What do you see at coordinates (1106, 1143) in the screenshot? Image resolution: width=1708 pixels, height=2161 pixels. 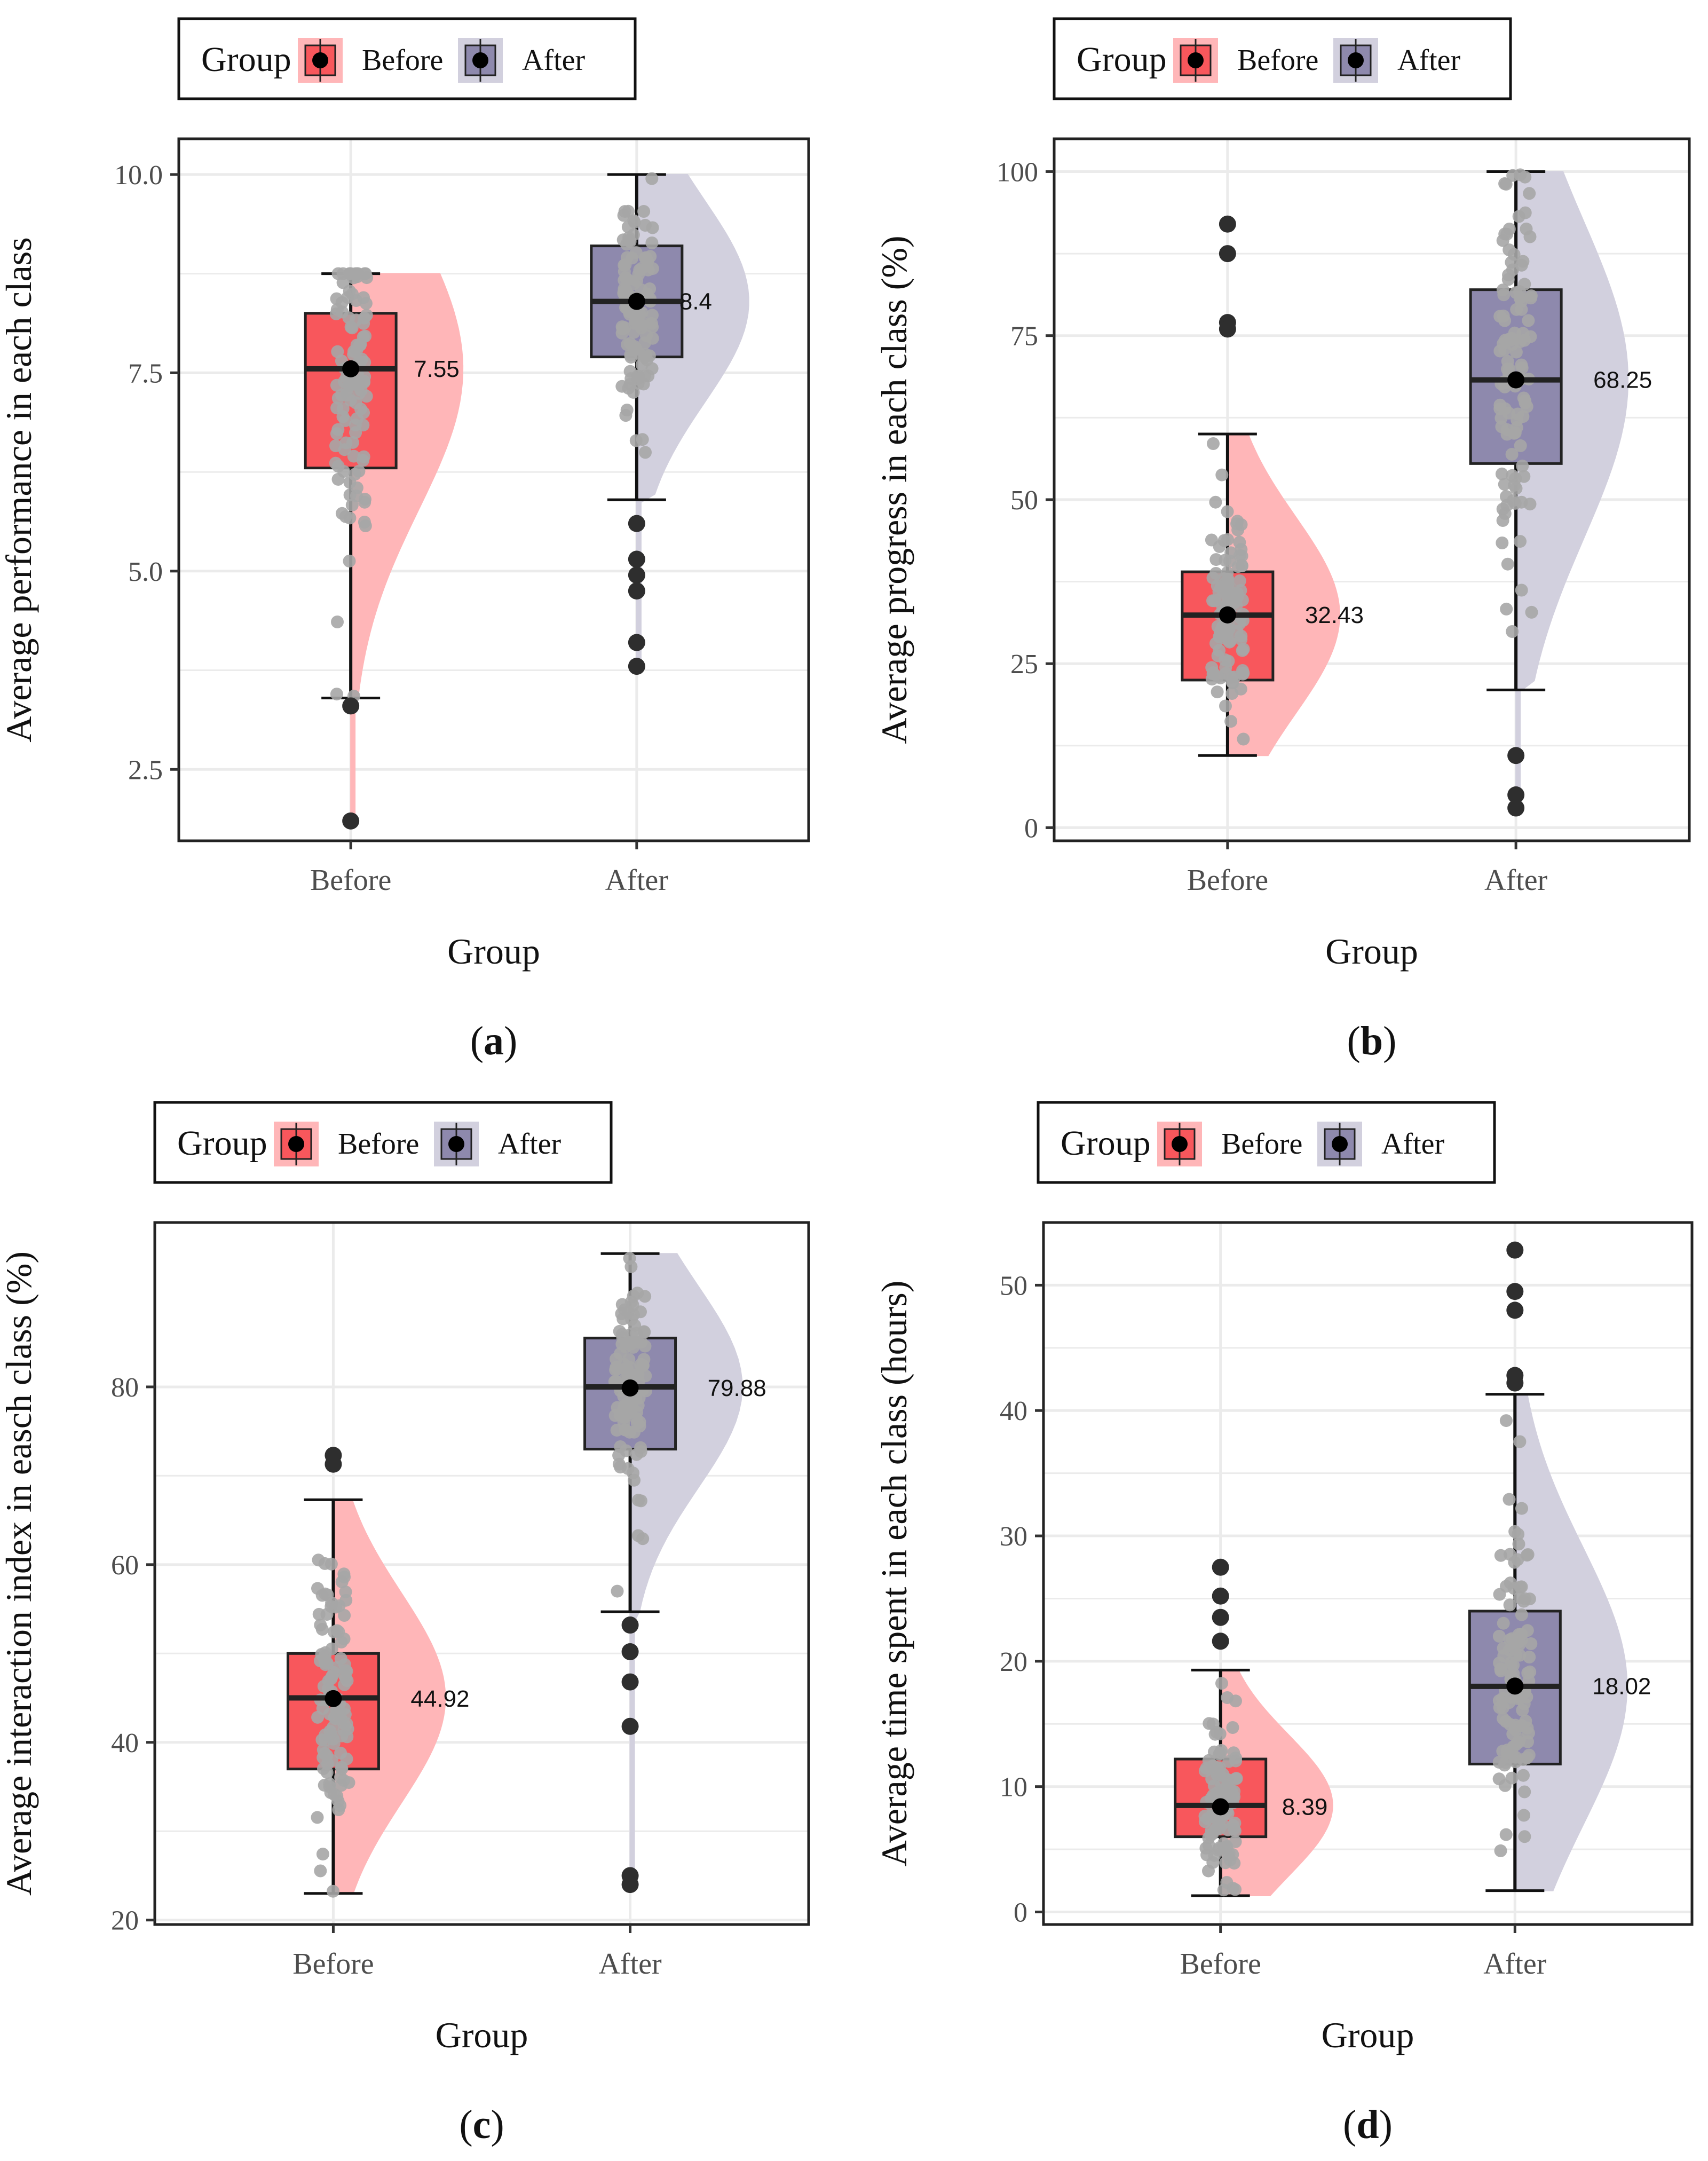 I see `legend-title: Group` at bounding box center [1106, 1143].